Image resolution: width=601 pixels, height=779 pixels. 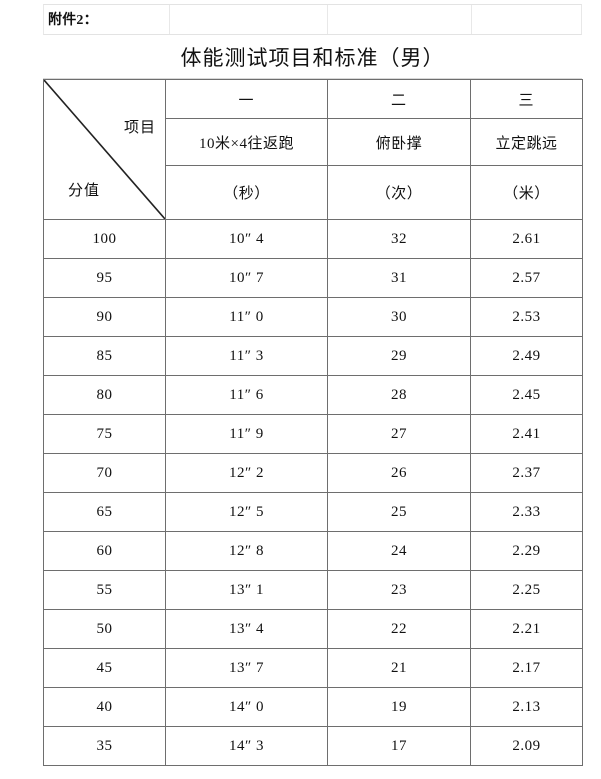 I want to click on table-row: 35 14″ 3 17 2.09, so click(x=313, y=746).